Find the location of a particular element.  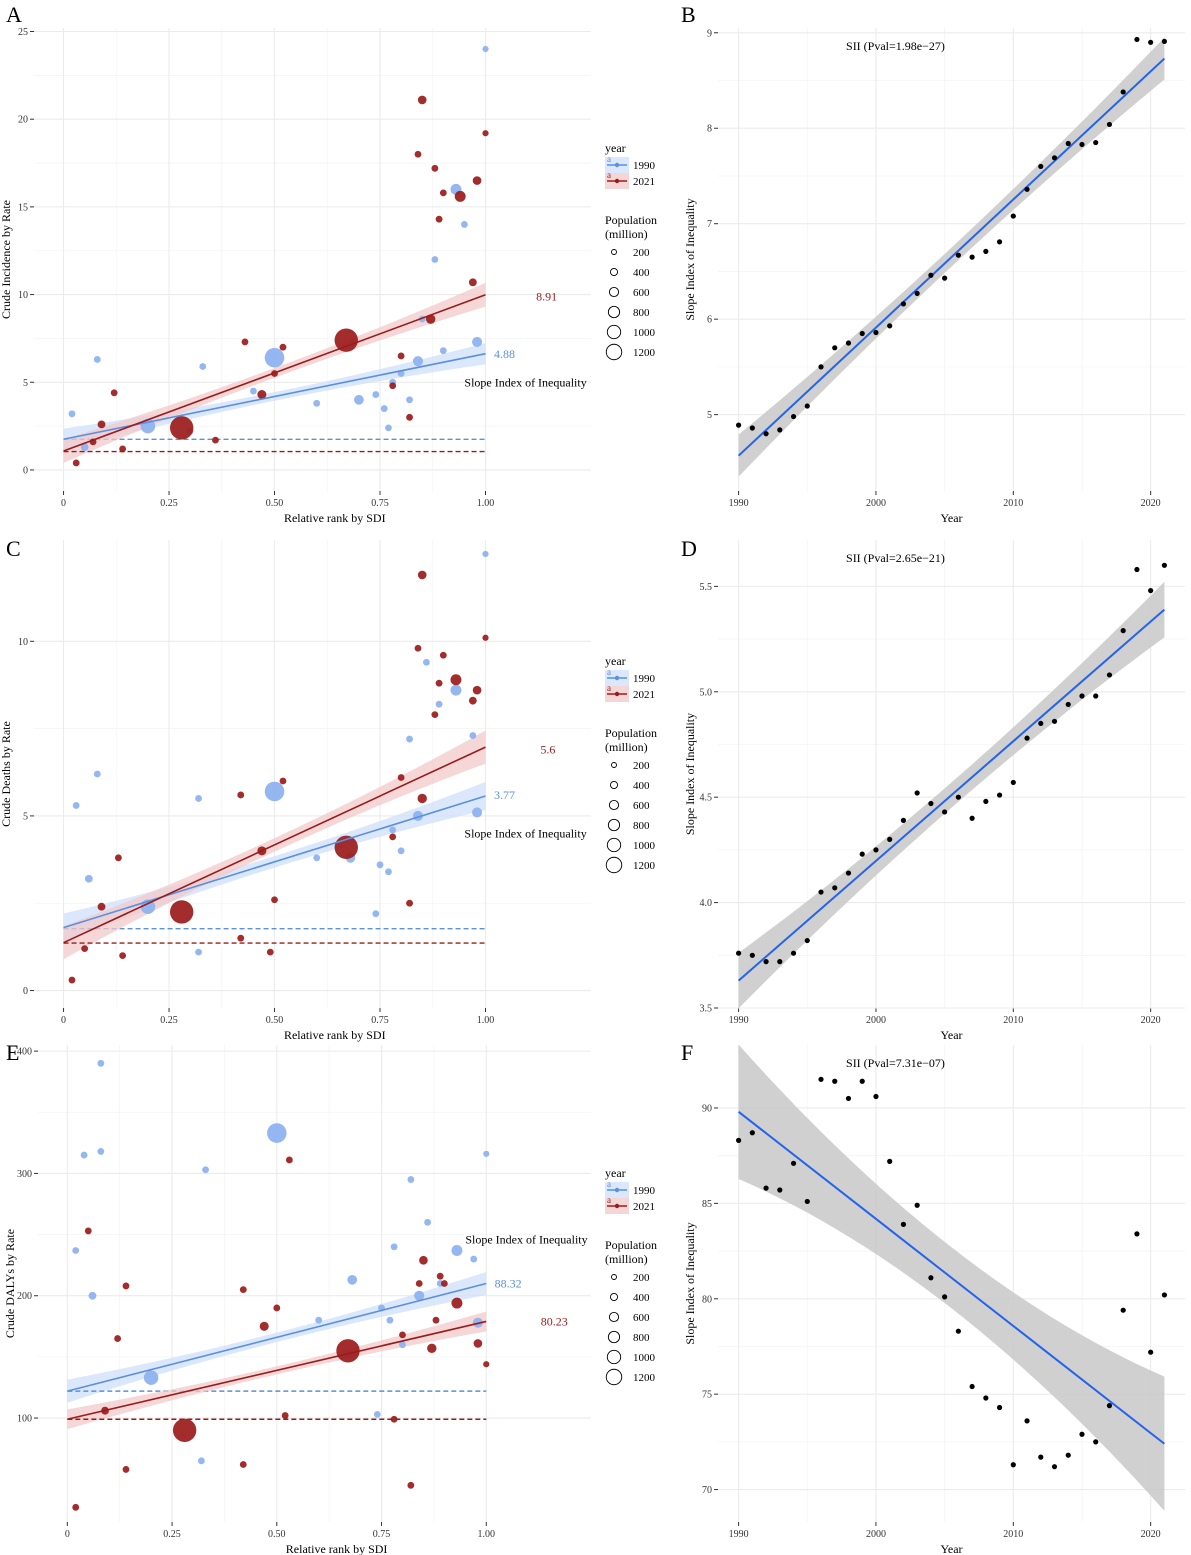

y-tick-label: 70 is located at coordinates (707, 1490).